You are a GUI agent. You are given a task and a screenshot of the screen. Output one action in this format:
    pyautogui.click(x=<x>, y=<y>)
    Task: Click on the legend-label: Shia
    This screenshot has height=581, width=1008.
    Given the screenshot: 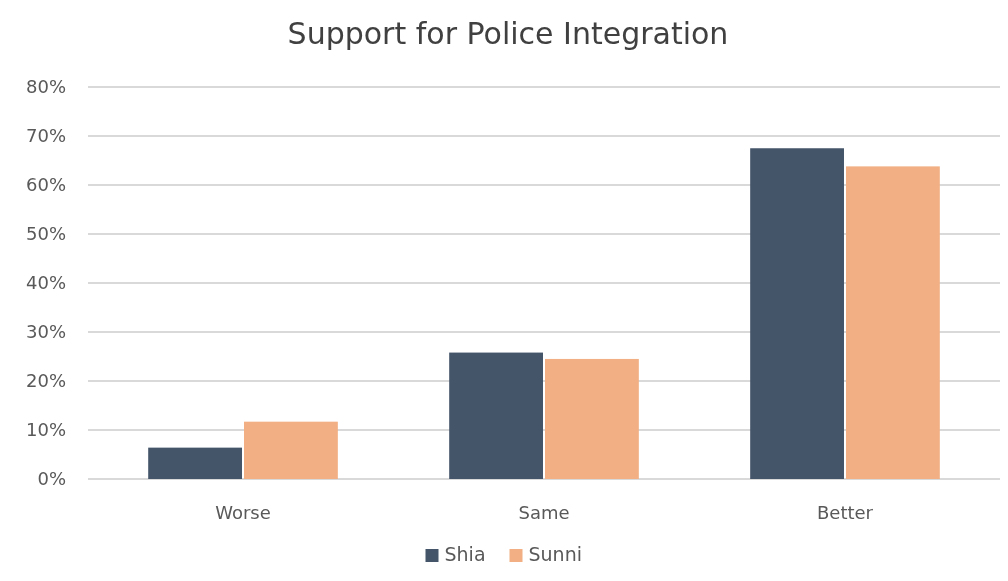 What is the action you would take?
    pyautogui.click(x=465, y=554)
    